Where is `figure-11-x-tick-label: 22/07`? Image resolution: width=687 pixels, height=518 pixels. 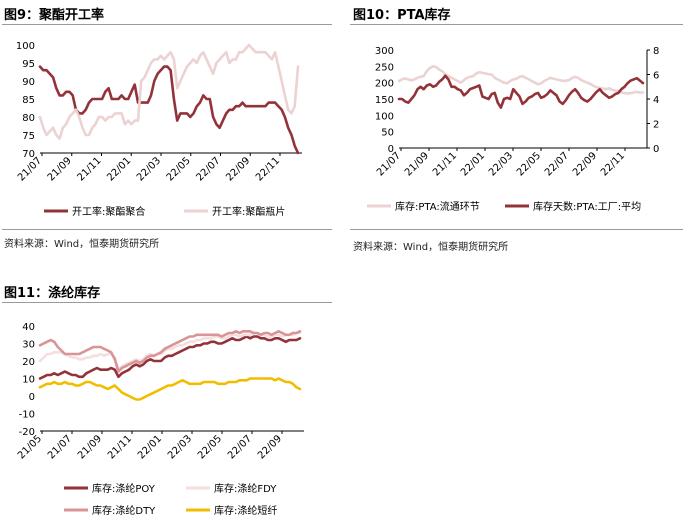
figure-11-x-tick-label: 22/07 is located at coordinates (240, 447).